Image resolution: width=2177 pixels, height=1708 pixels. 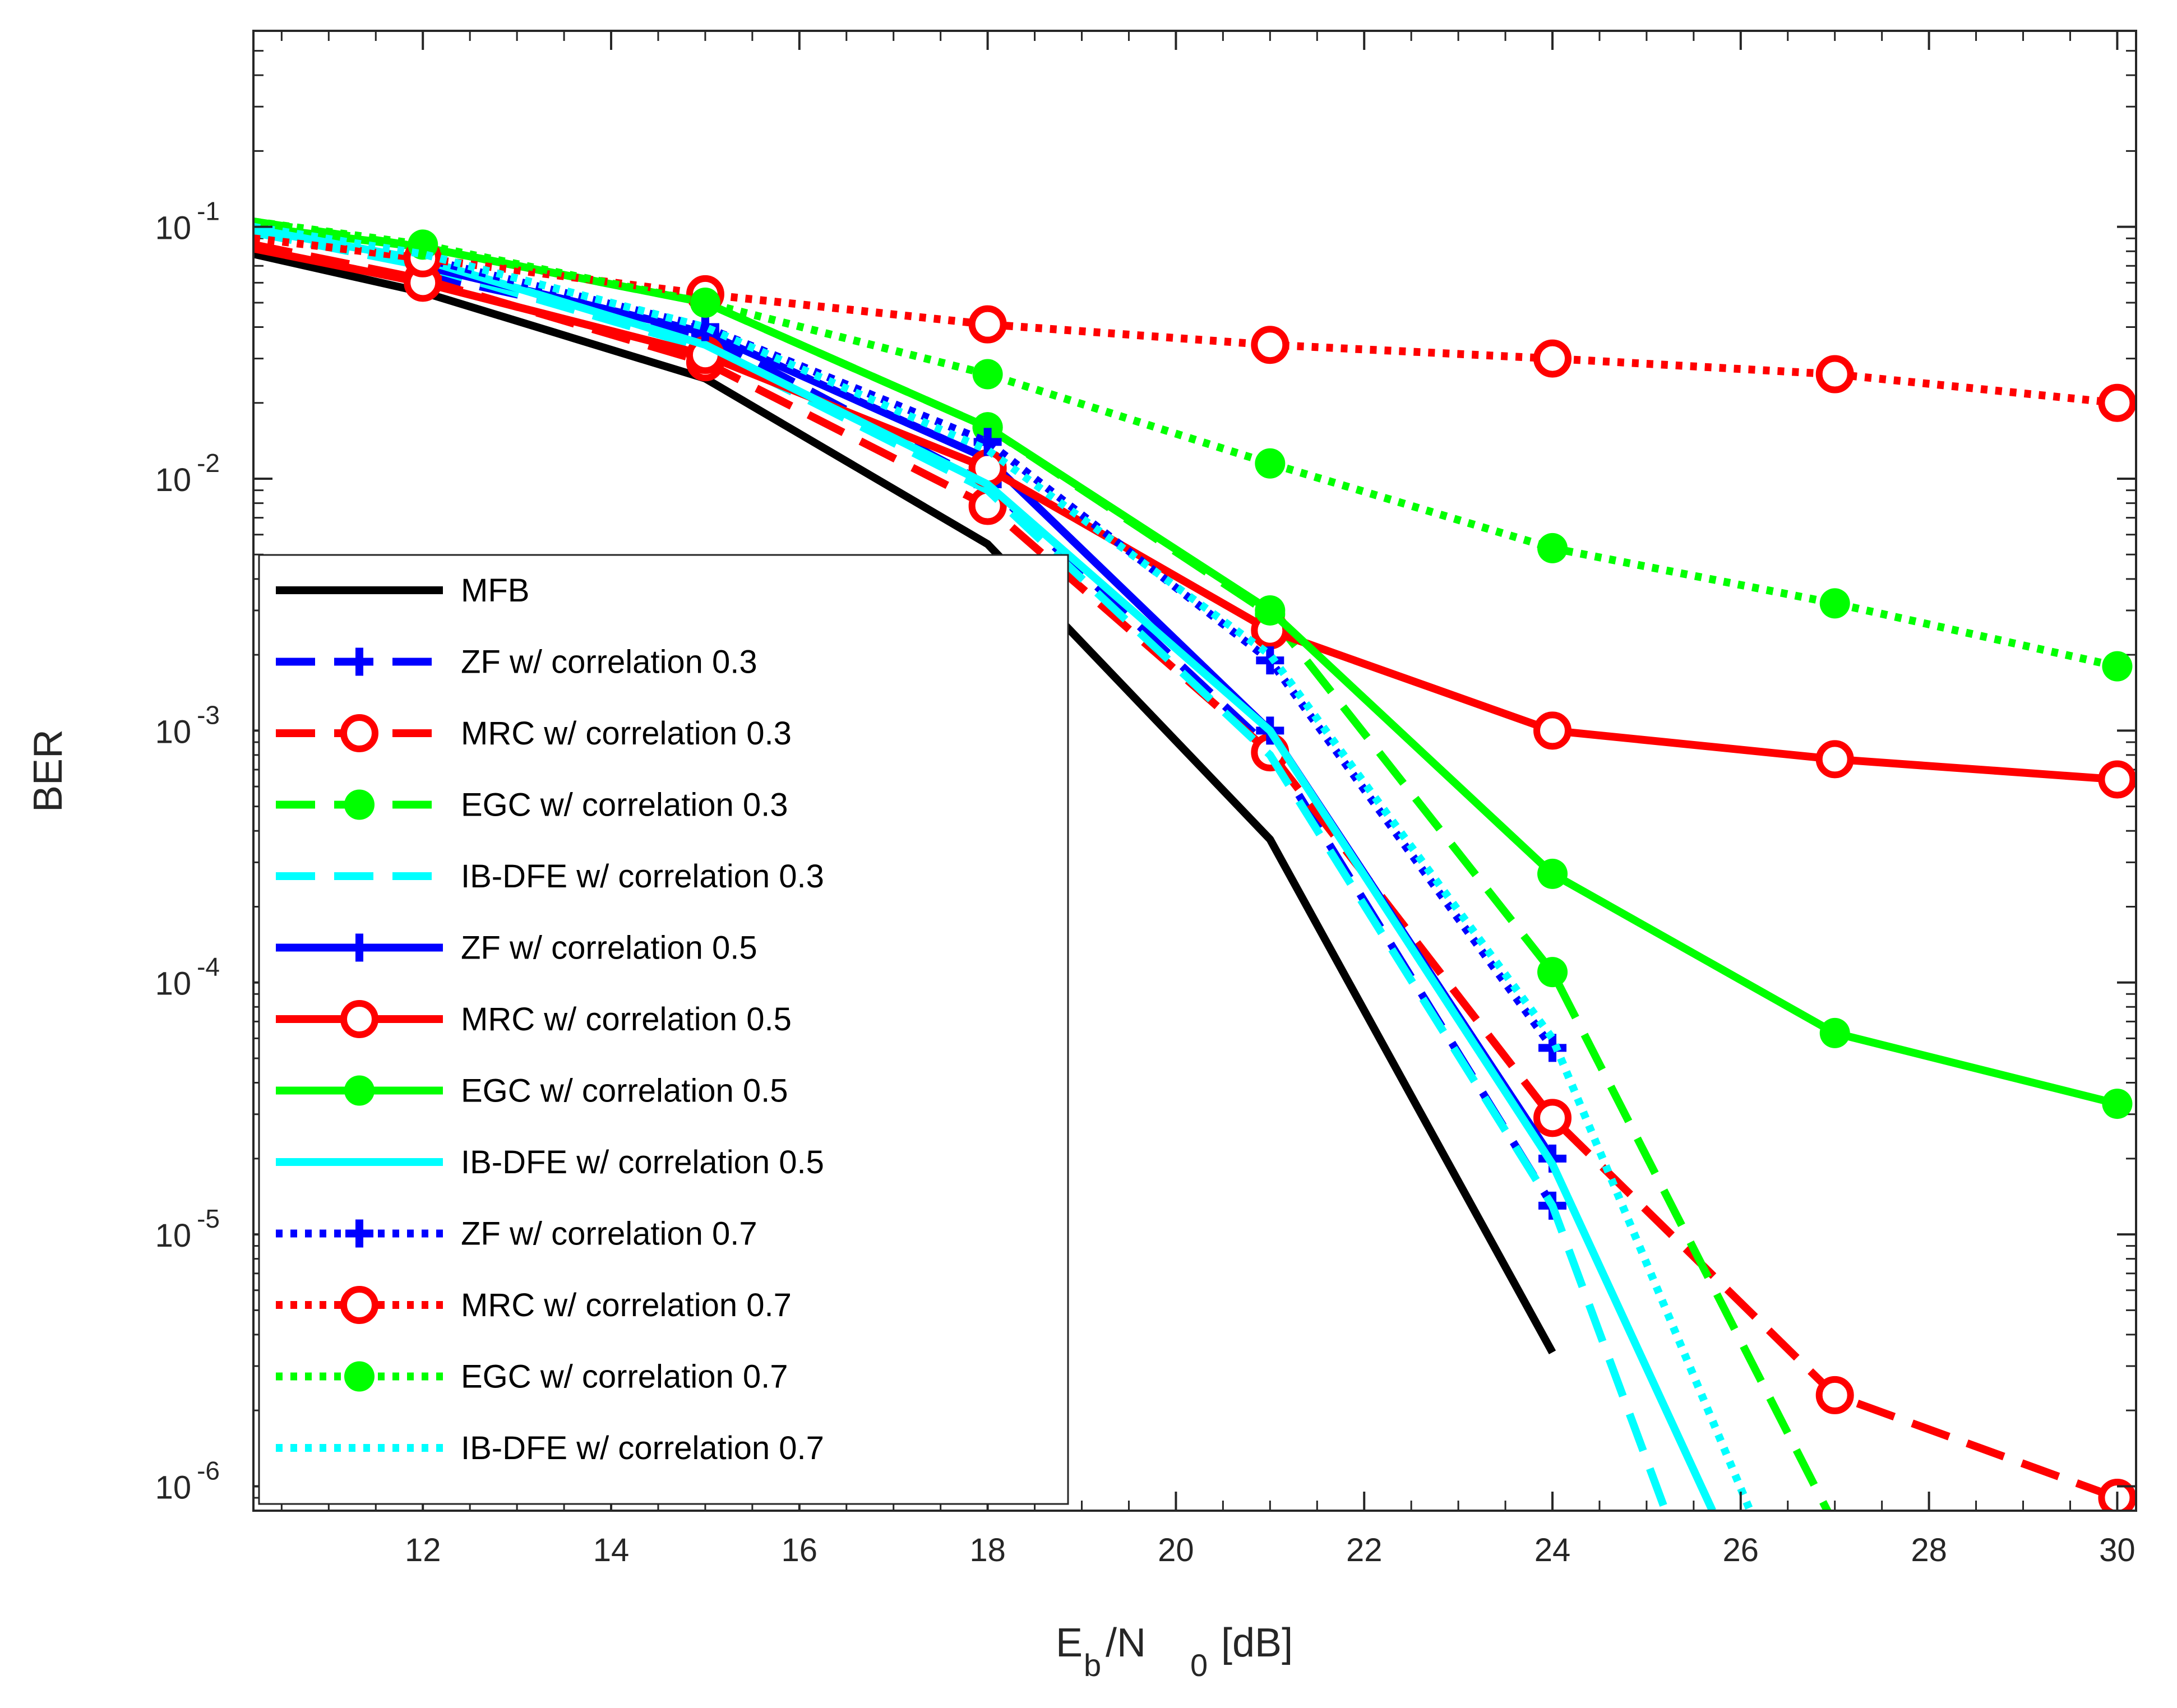 What do you see at coordinates (423, 1550) in the screenshot?
I see `x-tick-label: 12` at bounding box center [423, 1550].